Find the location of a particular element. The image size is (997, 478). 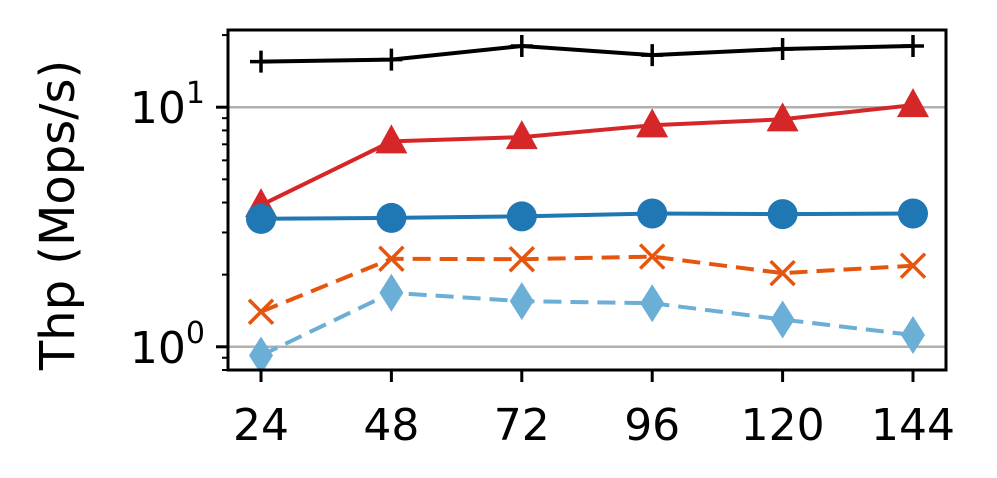

y-tick-base-1: 10 is located at coordinates (158, 108).